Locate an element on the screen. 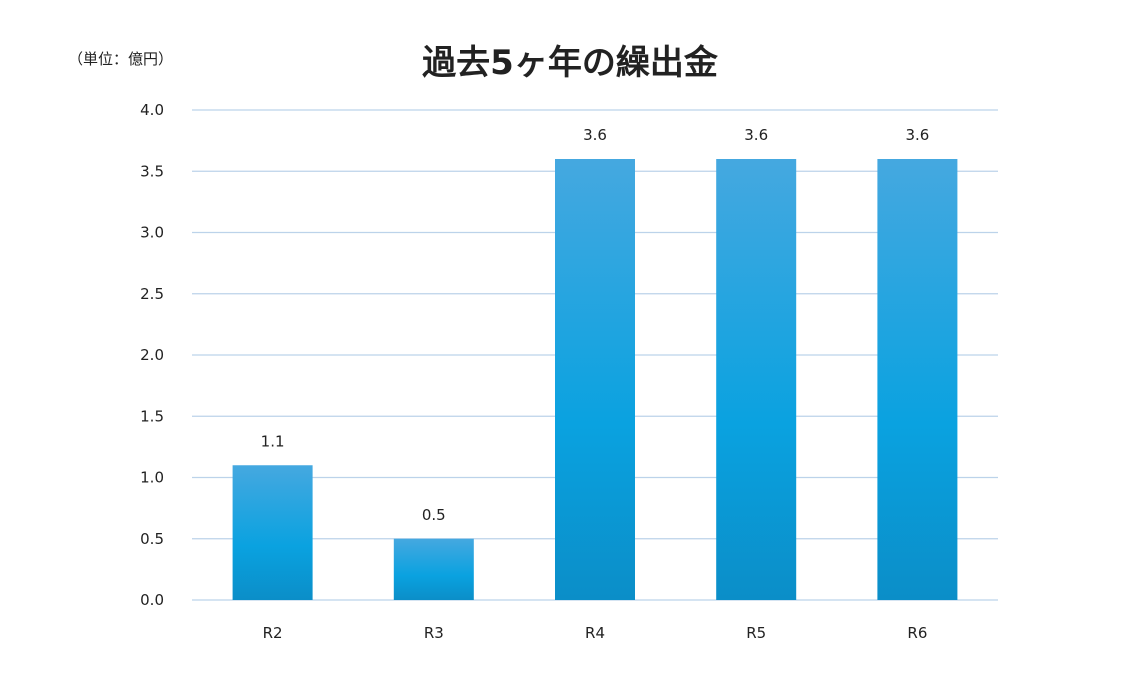 Image resolution: width=1140 pixels, height=677 pixels. y-tick-label: 0.5 is located at coordinates (152, 539).